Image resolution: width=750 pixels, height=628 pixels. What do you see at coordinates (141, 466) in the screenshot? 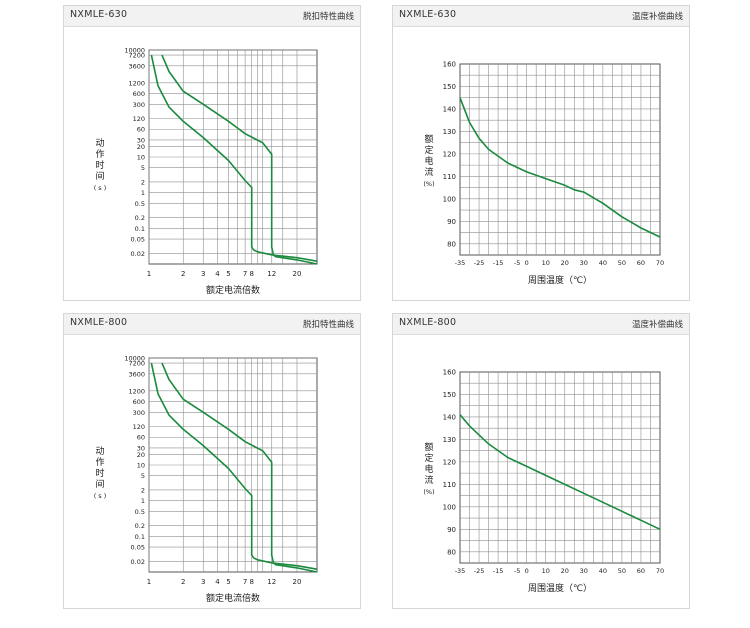
I see `y-tick-label: 10` at bounding box center [141, 466].